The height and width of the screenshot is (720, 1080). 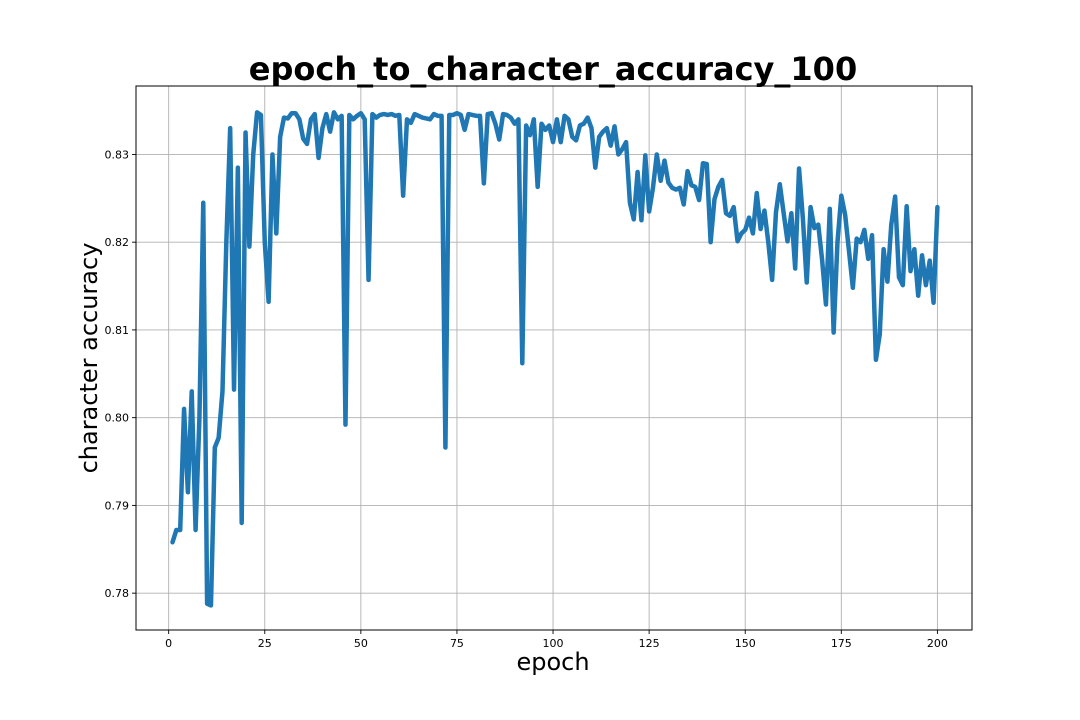 What do you see at coordinates (457, 643) in the screenshot?
I see `x-tick-label: 75` at bounding box center [457, 643].